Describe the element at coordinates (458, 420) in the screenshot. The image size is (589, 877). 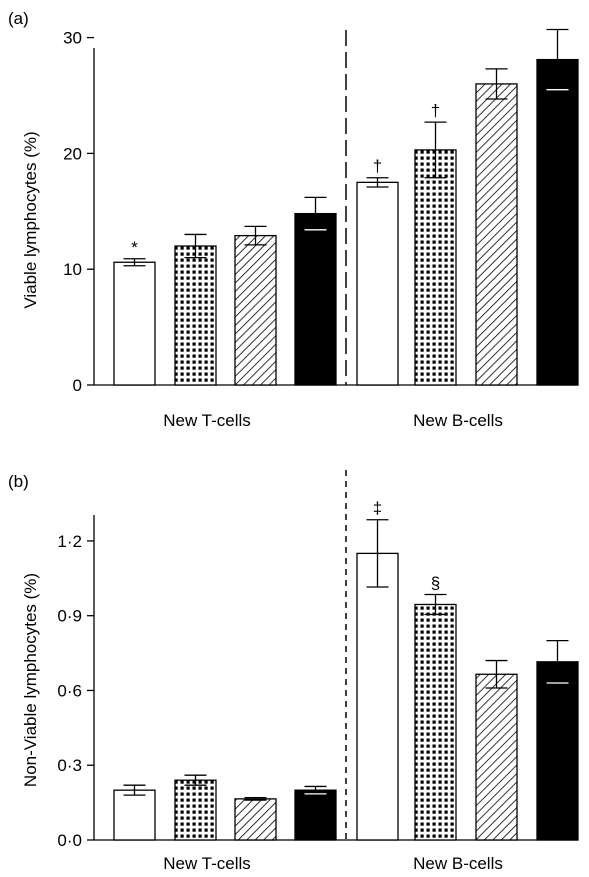
I see `panel-a-group-label-b-cells: New B-cells` at that location.